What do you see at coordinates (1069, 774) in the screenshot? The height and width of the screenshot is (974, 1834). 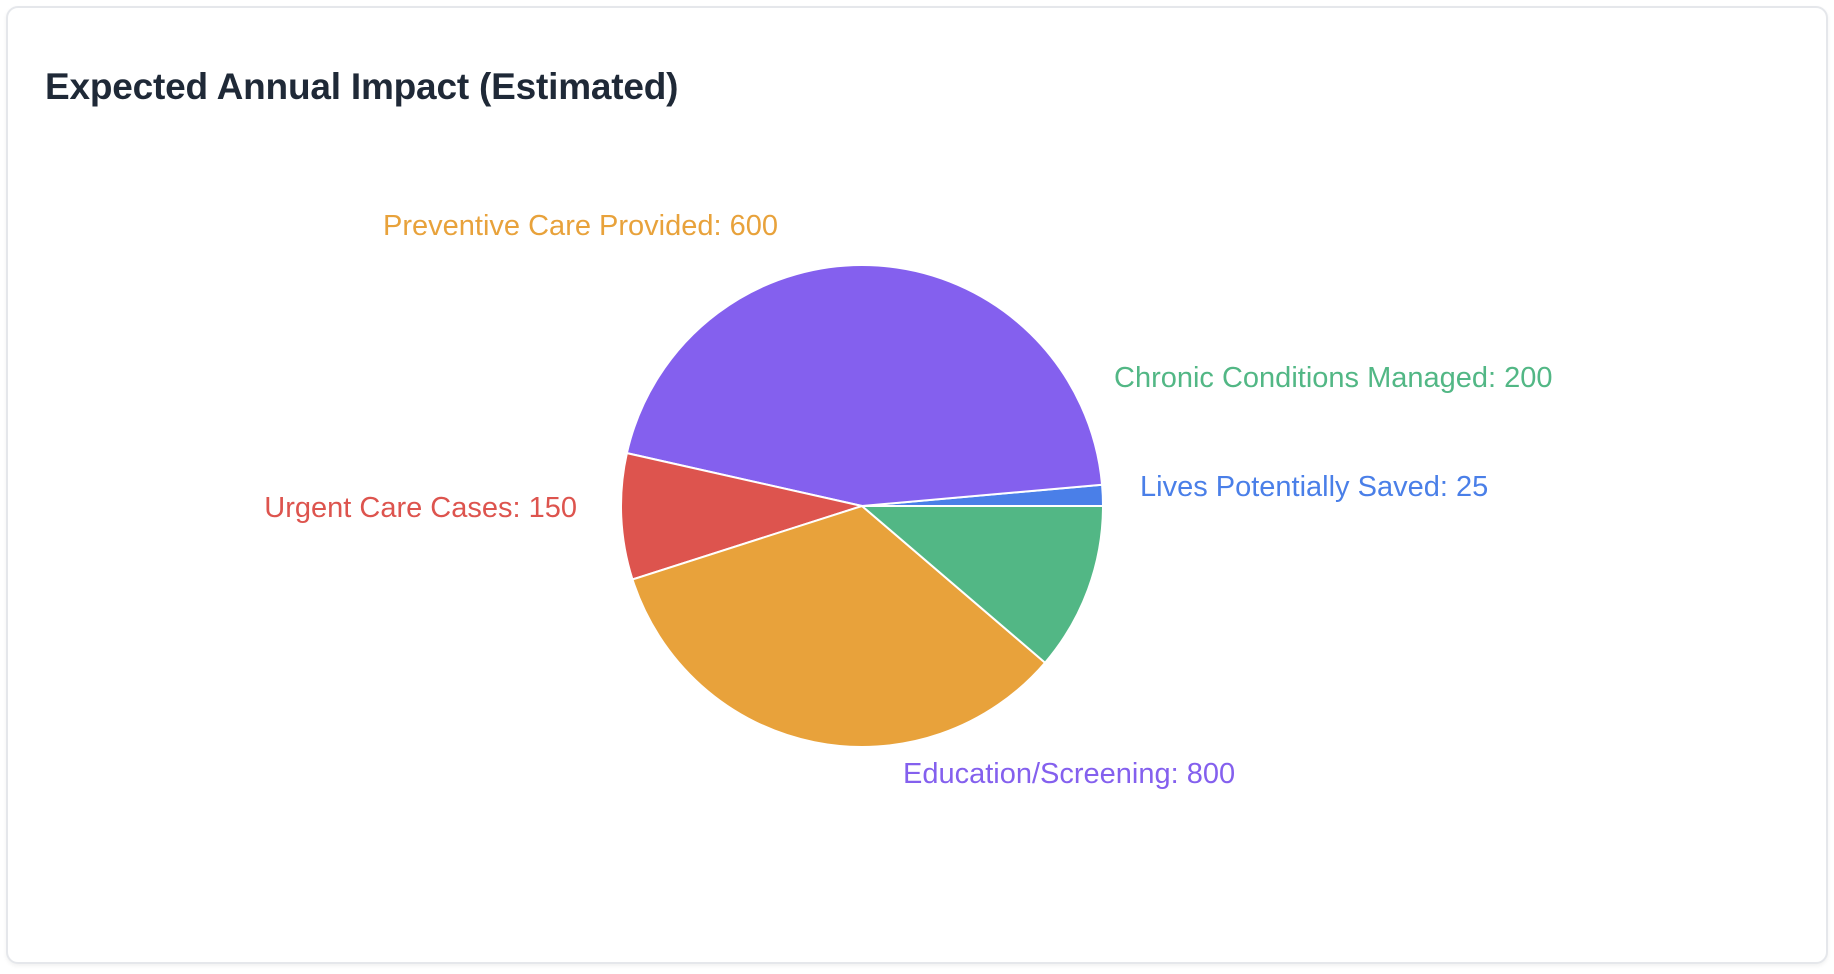 I see `slice-label-education-screening: Education/Screening: 800` at bounding box center [1069, 774].